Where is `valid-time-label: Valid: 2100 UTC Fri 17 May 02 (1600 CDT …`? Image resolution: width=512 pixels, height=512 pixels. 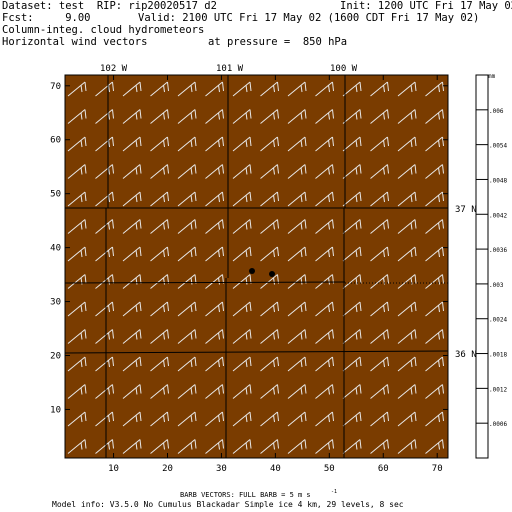
valid-time-label: Valid: 2100 UTC Fri 17 May 02 (1600 CDT … is located at coordinates (309, 18).